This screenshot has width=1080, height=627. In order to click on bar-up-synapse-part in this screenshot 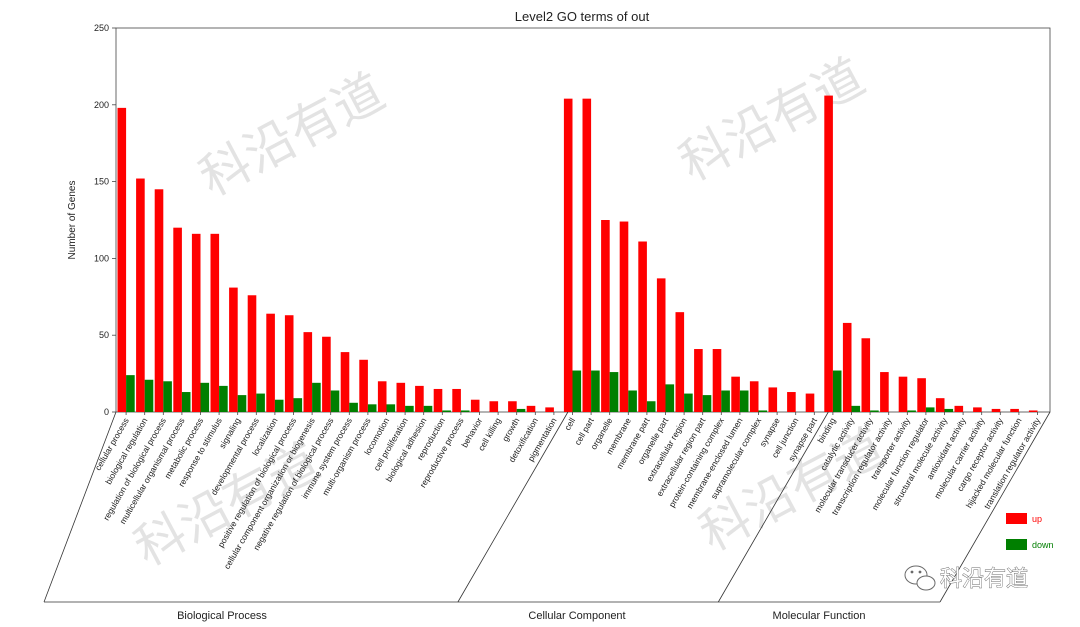, I will do `click(810, 402)`.